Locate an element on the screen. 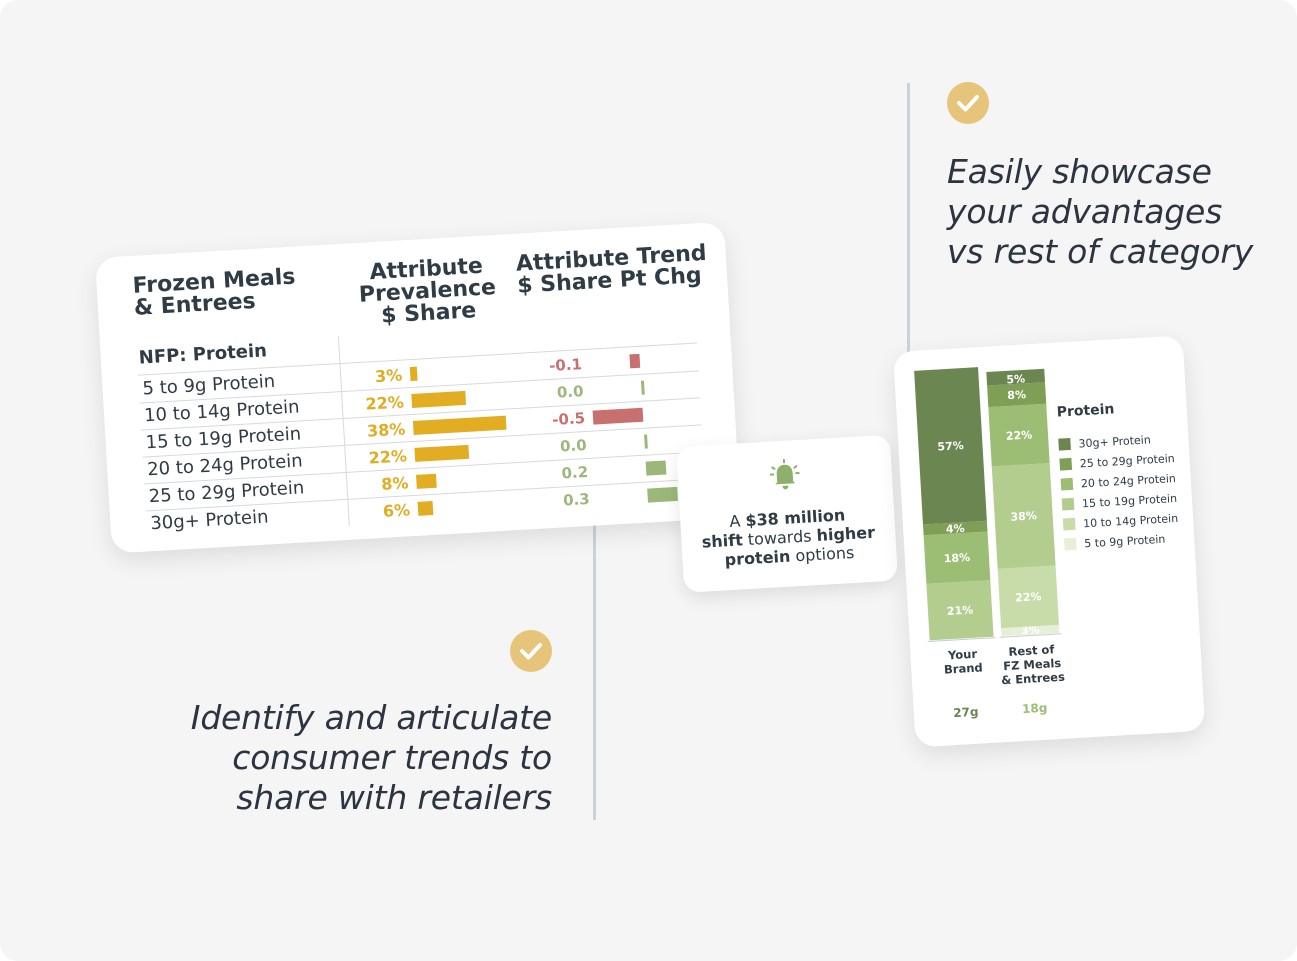 Image resolution: width=1297 pixels, height=961 pixels. prevalence-value: 8% is located at coordinates (395, 483).